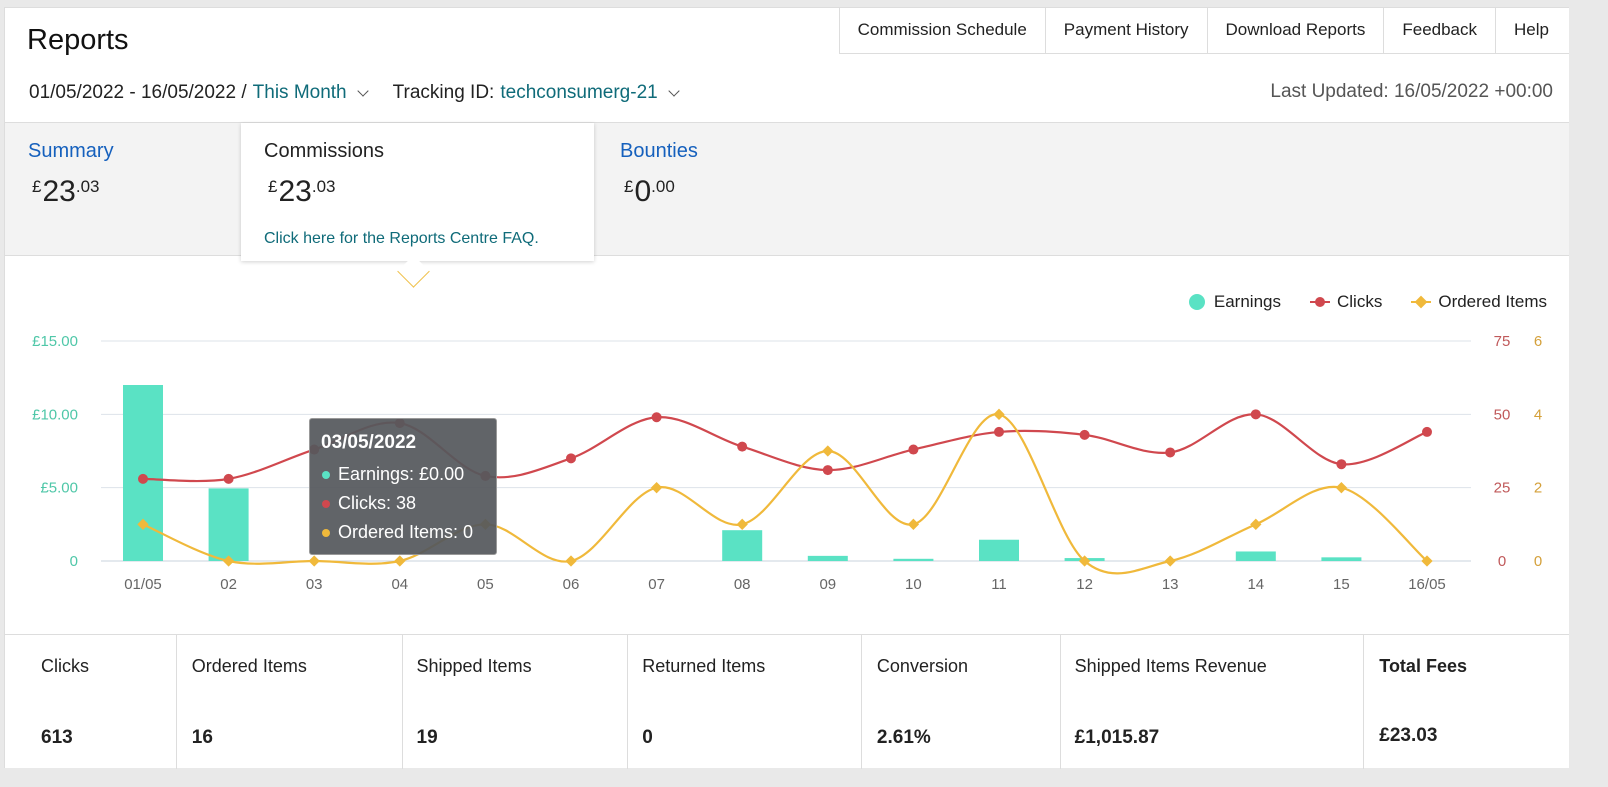 This screenshot has height=787, width=1608. Describe the element at coordinates (1127, 30) in the screenshot. I see `nav-payment-history: Payment History` at that location.